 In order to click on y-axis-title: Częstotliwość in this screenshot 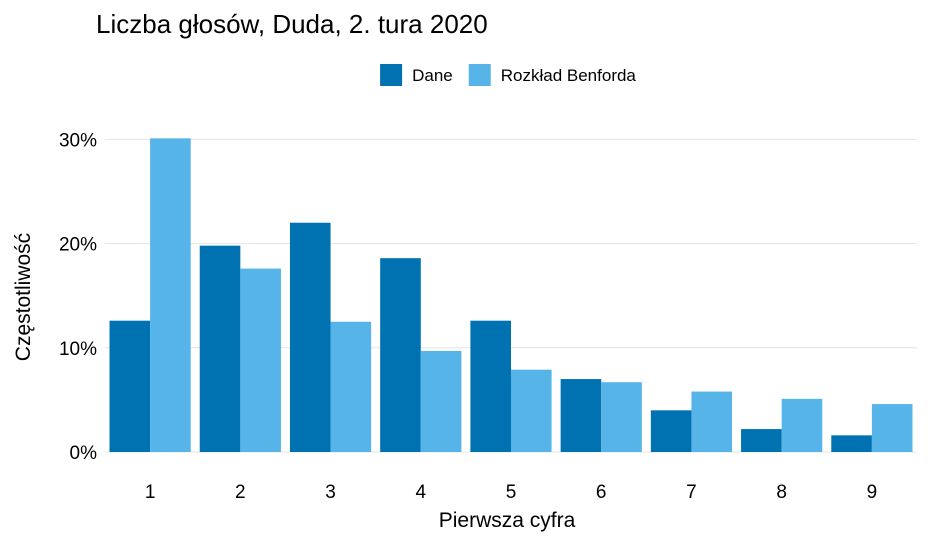, I will do `click(23, 297)`.